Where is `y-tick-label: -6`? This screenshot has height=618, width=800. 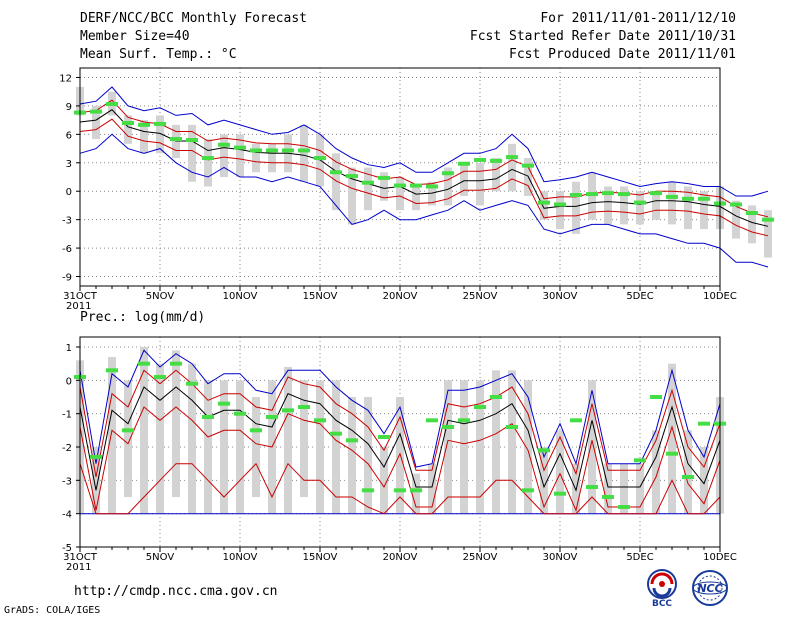
y-tick-label: -6 is located at coordinates (67, 249).